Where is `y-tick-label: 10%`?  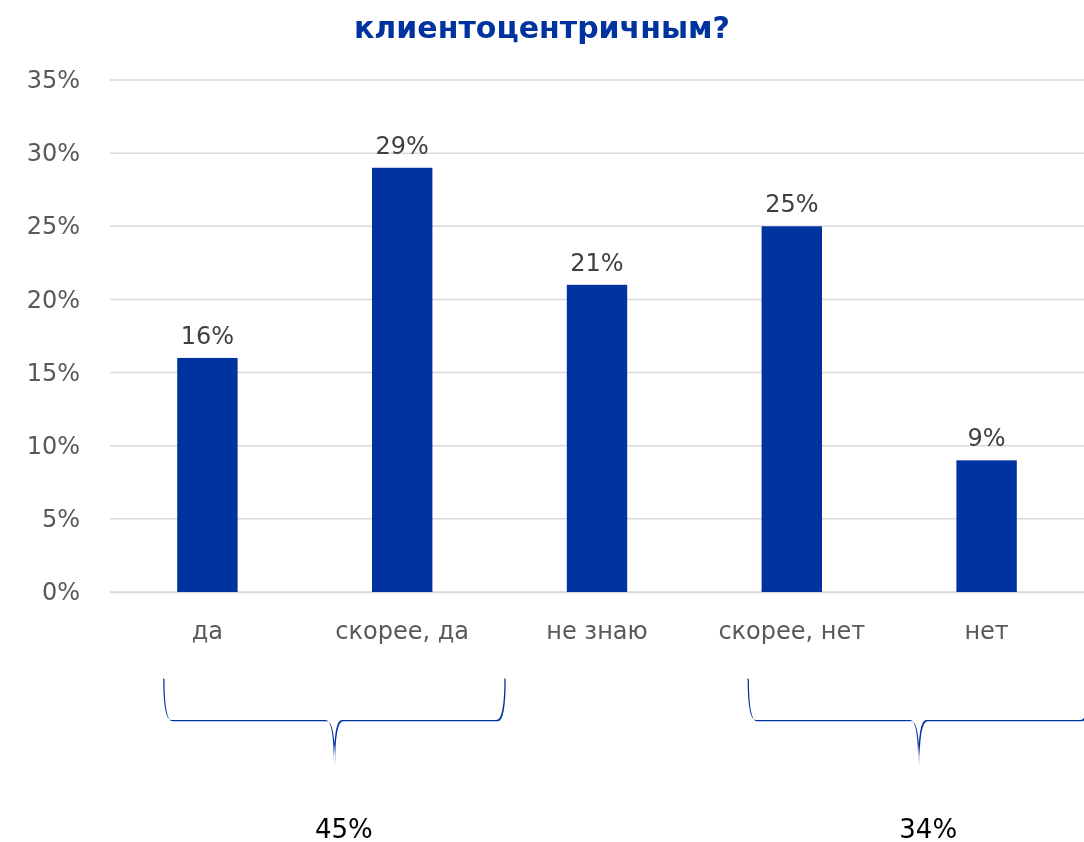 y-tick-label: 10% is located at coordinates (53, 445).